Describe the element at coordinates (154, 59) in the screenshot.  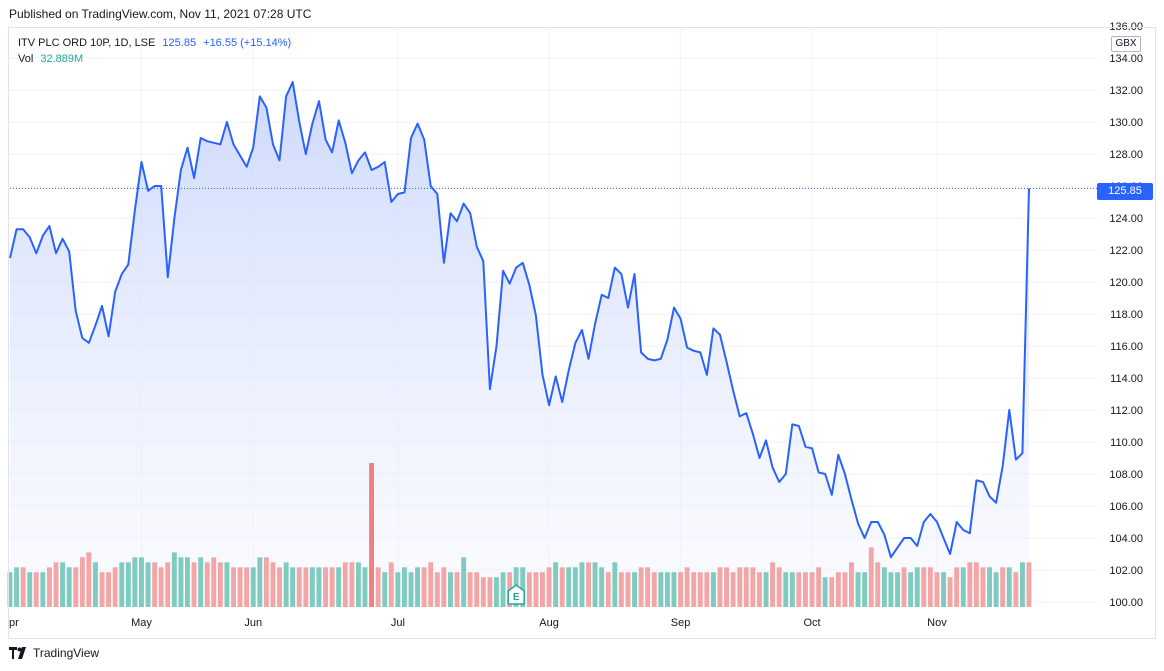
I see `legend-volume-row: Vol 32.889M` at that location.